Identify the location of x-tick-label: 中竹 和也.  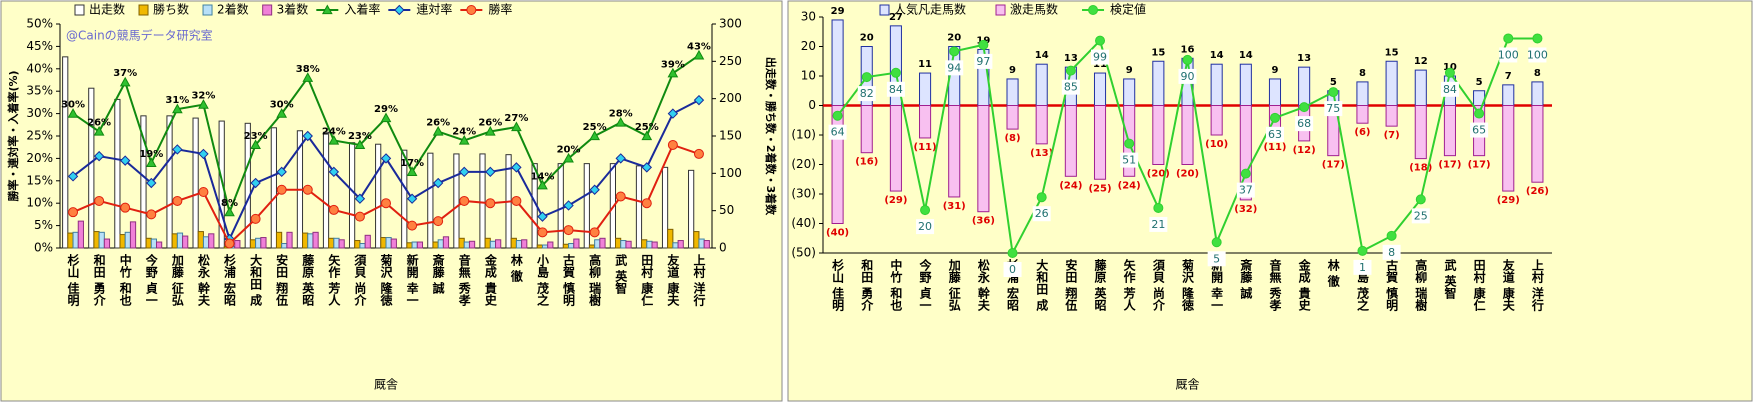
(125, 280).